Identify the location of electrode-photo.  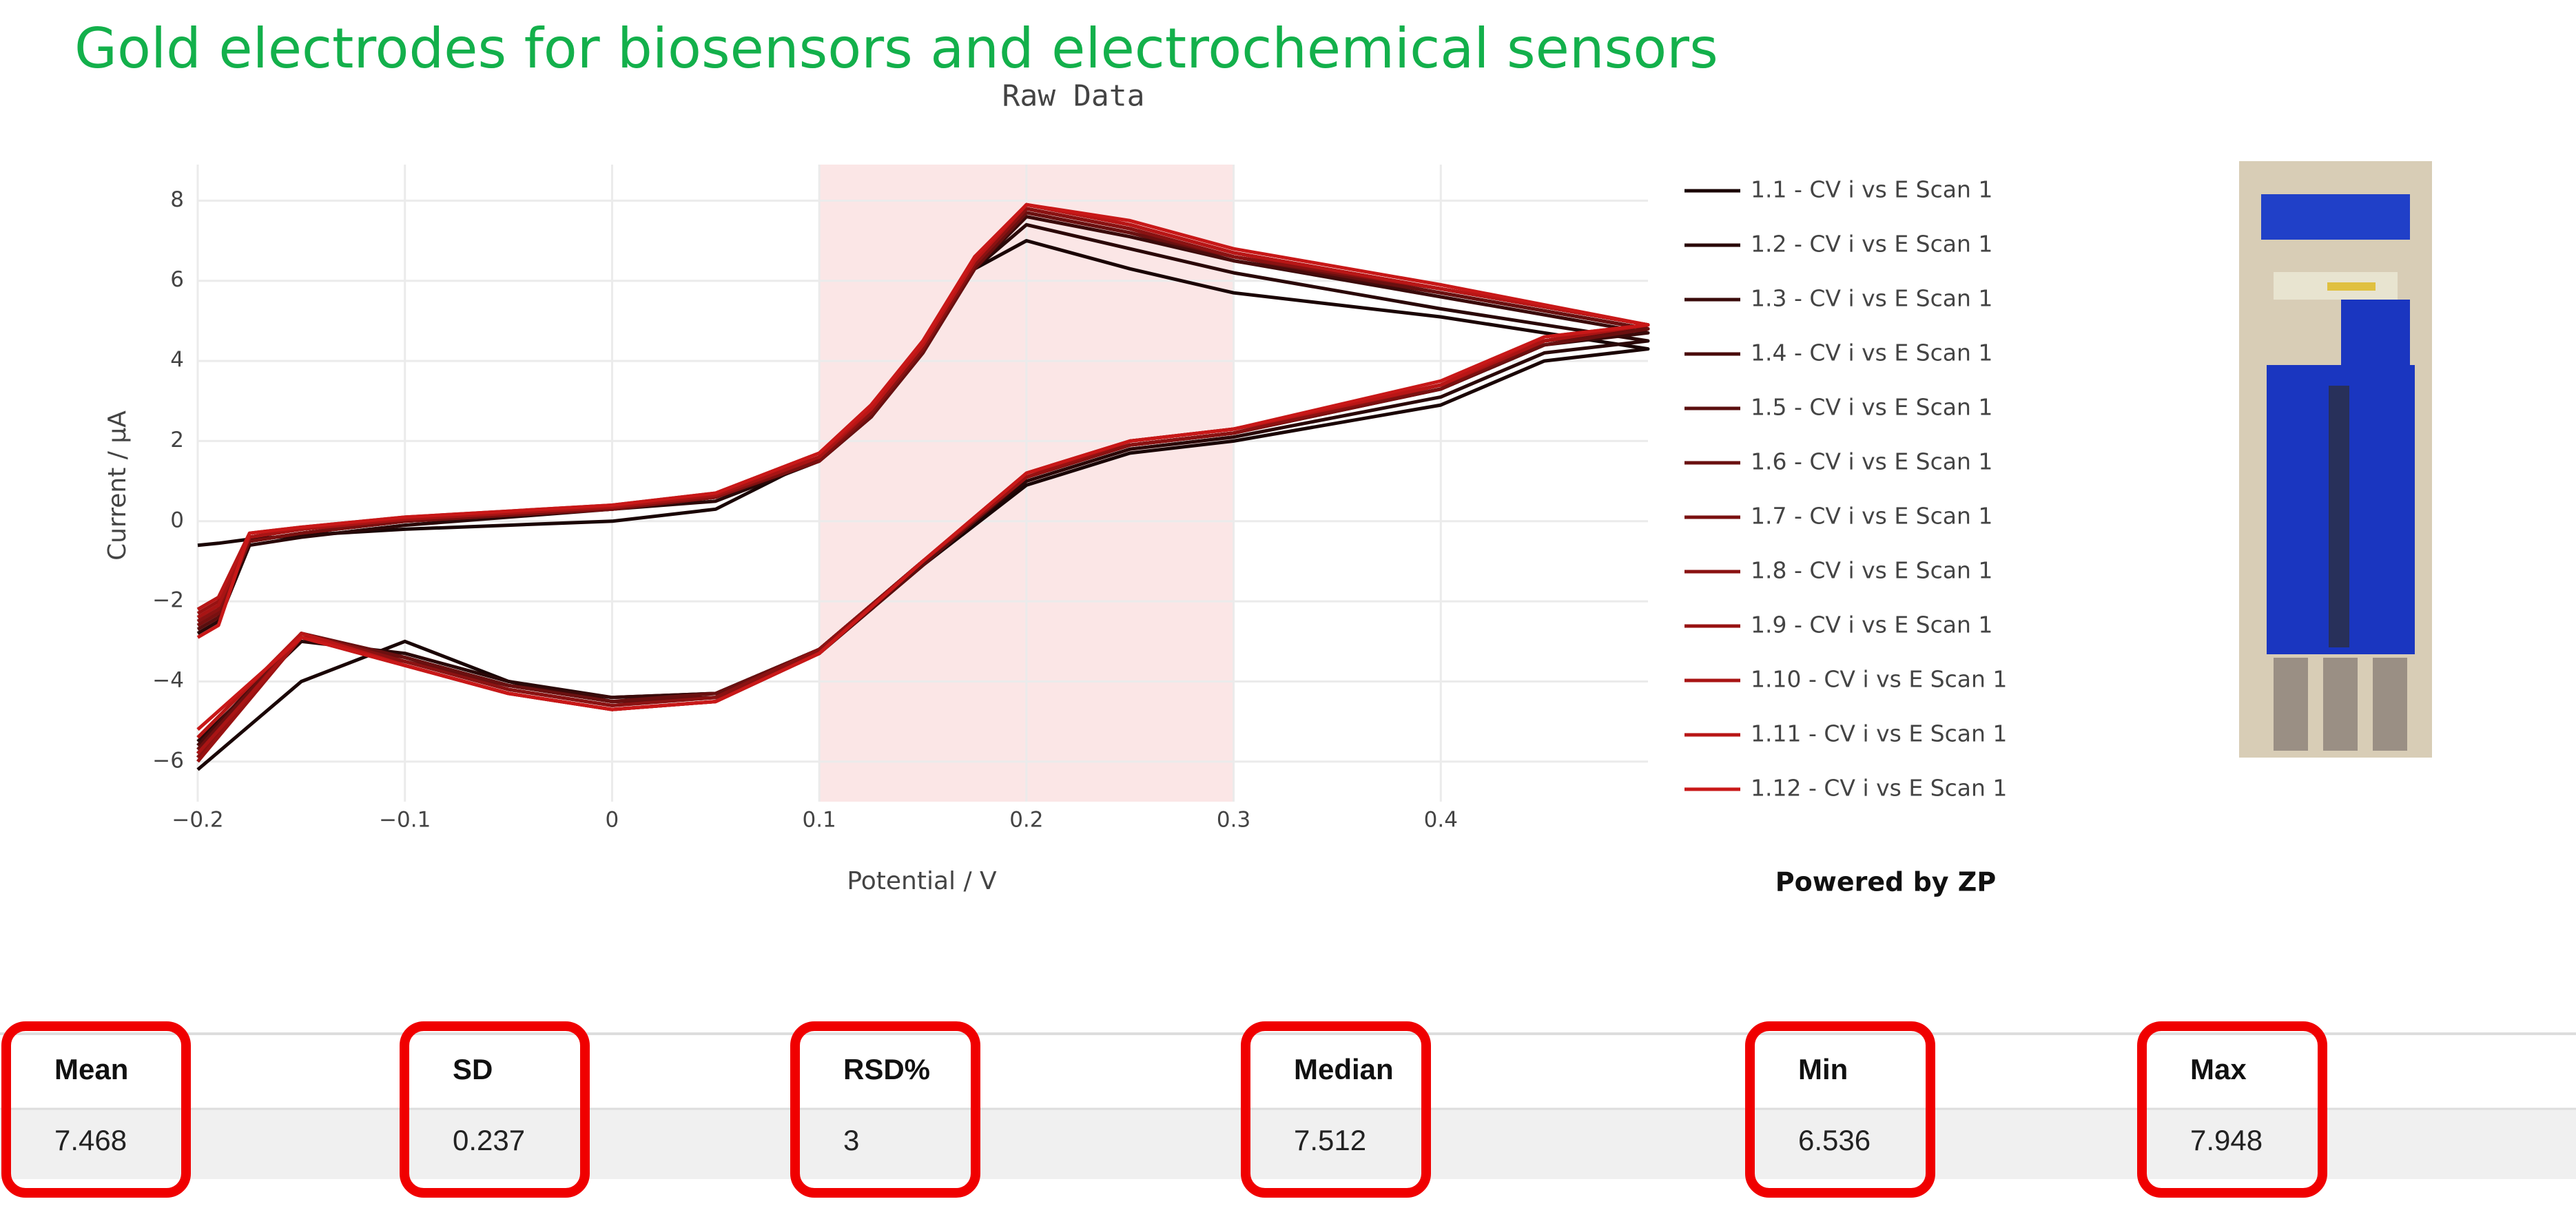
(2335, 460).